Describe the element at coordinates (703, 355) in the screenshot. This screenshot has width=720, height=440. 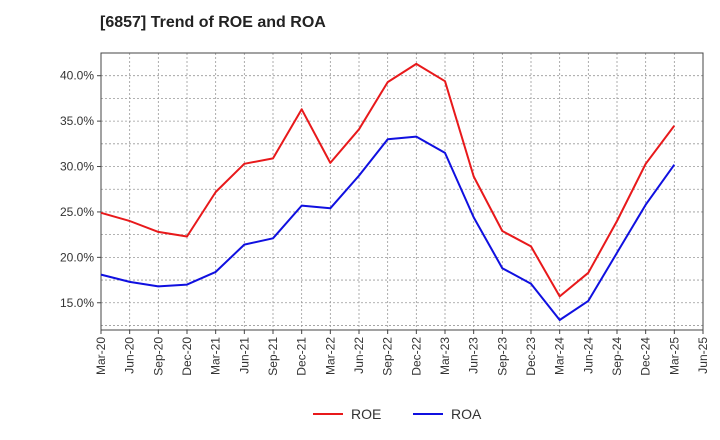
I see `x-tick-label: Jun-25` at that location.